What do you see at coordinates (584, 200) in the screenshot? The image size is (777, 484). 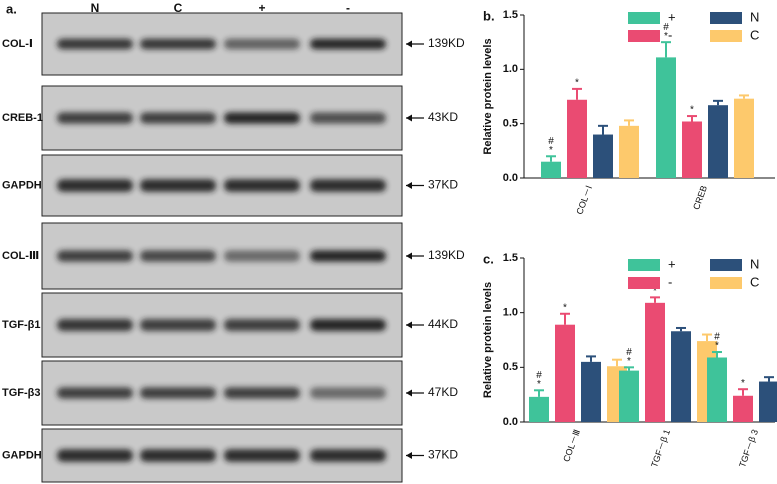 I see `x-tick-label: COL－Ⅰ` at bounding box center [584, 200].